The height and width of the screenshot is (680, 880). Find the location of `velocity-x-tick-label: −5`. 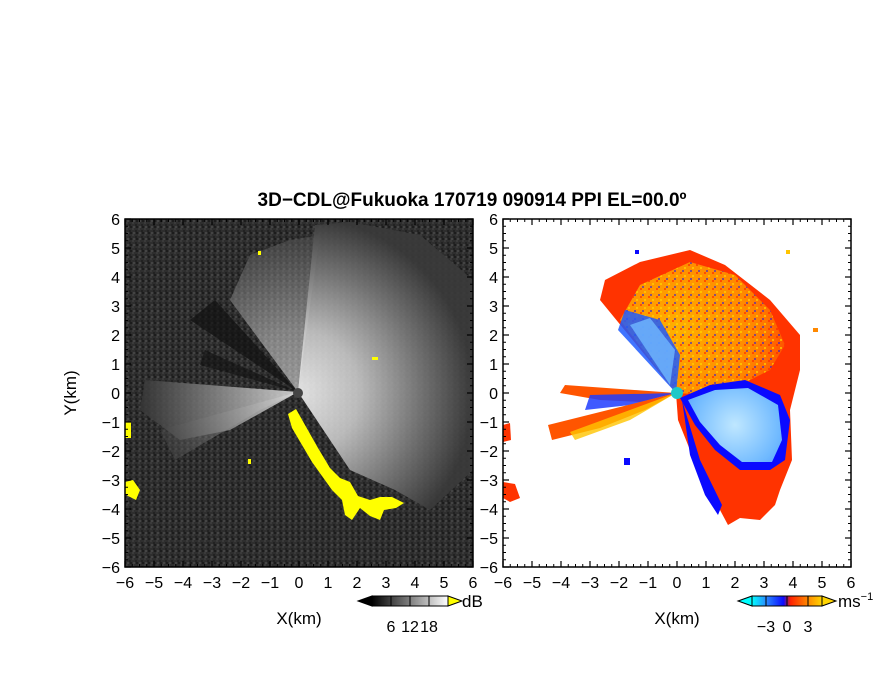

velocity-x-tick-label: −5 is located at coordinates (532, 583).